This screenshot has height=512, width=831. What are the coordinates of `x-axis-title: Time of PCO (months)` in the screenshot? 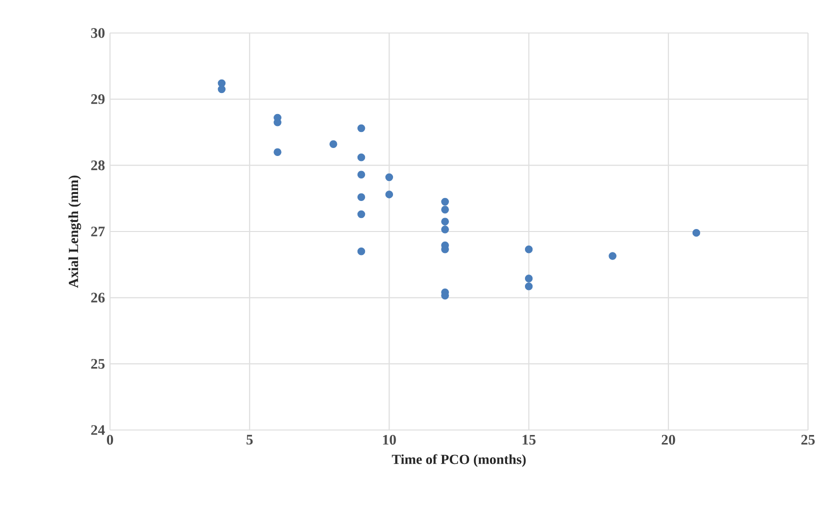 It's located at (459, 460).